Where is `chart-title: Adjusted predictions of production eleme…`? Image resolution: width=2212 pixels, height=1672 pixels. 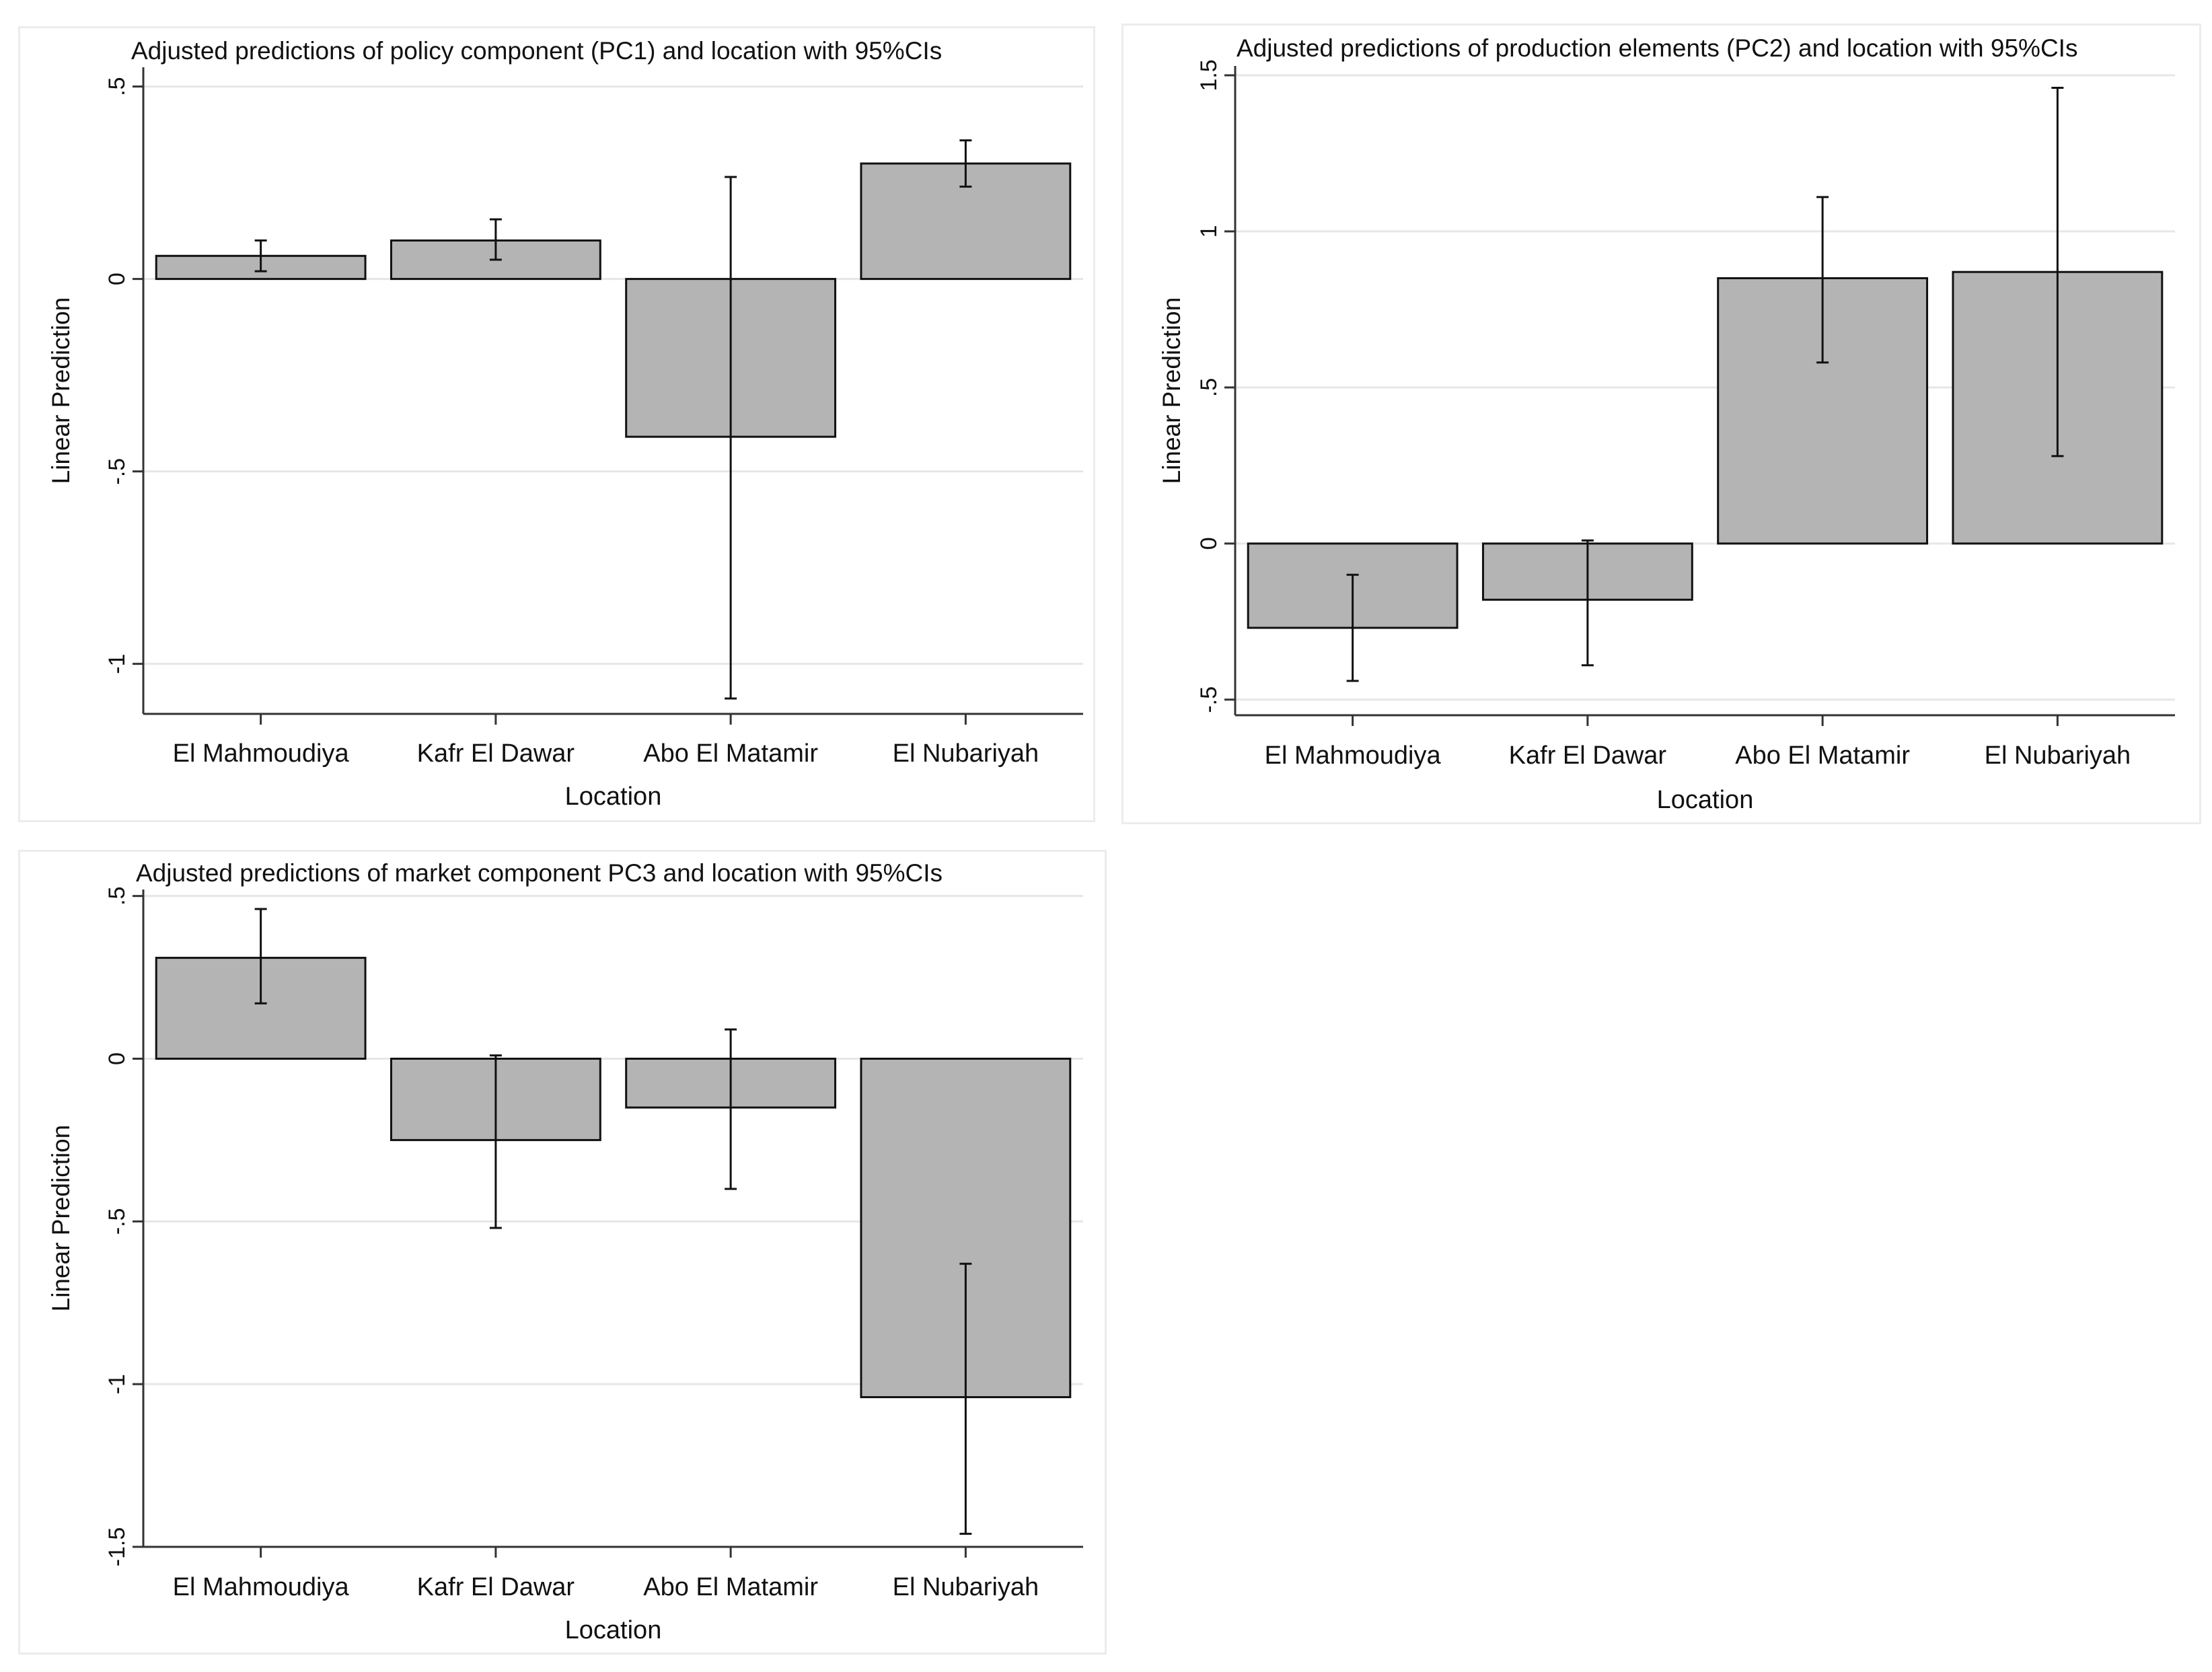 chart-title: Adjusted predictions of production eleme… is located at coordinates (1657, 48).